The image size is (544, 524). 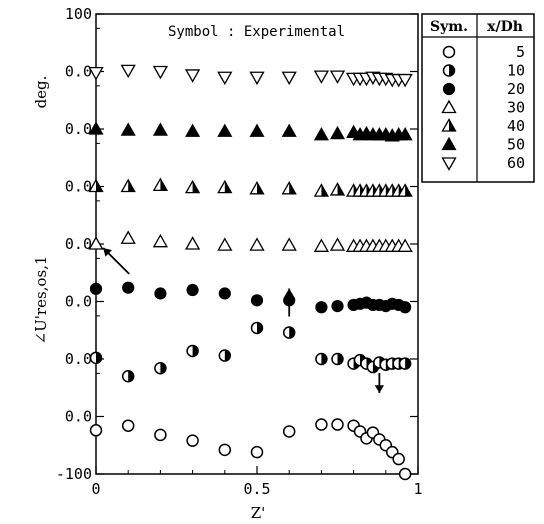 I want to click on x-tick-label: 1, so click(x=417, y=489).